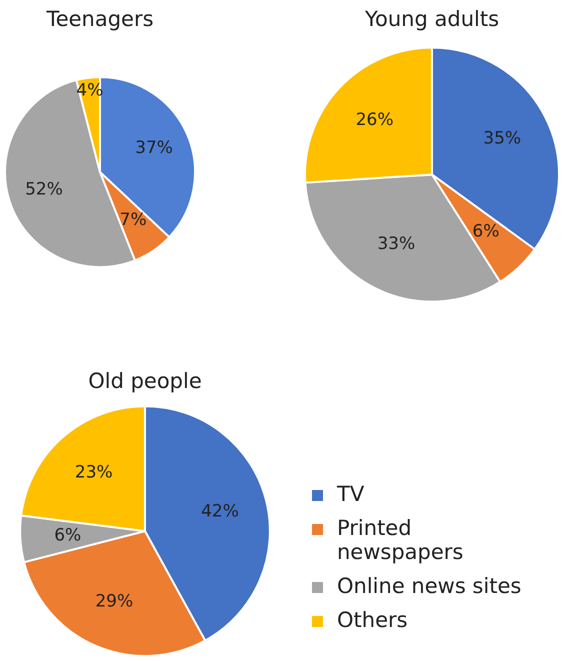 The width and height of the screenshot is (564, 661). What do you see at coordinates (432, 19) in the screenshot?
I see `chart-title: Young adults` at bounding box center [432, 19].